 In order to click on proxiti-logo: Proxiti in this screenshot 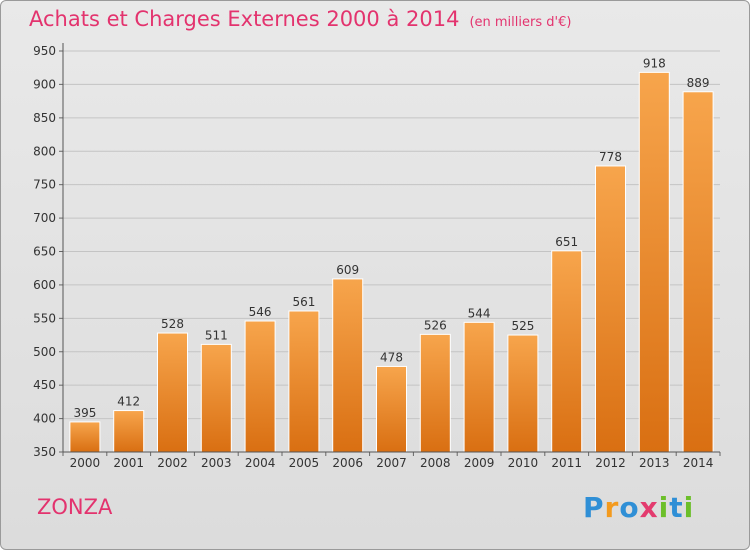, I will do `click(638, 507)`.